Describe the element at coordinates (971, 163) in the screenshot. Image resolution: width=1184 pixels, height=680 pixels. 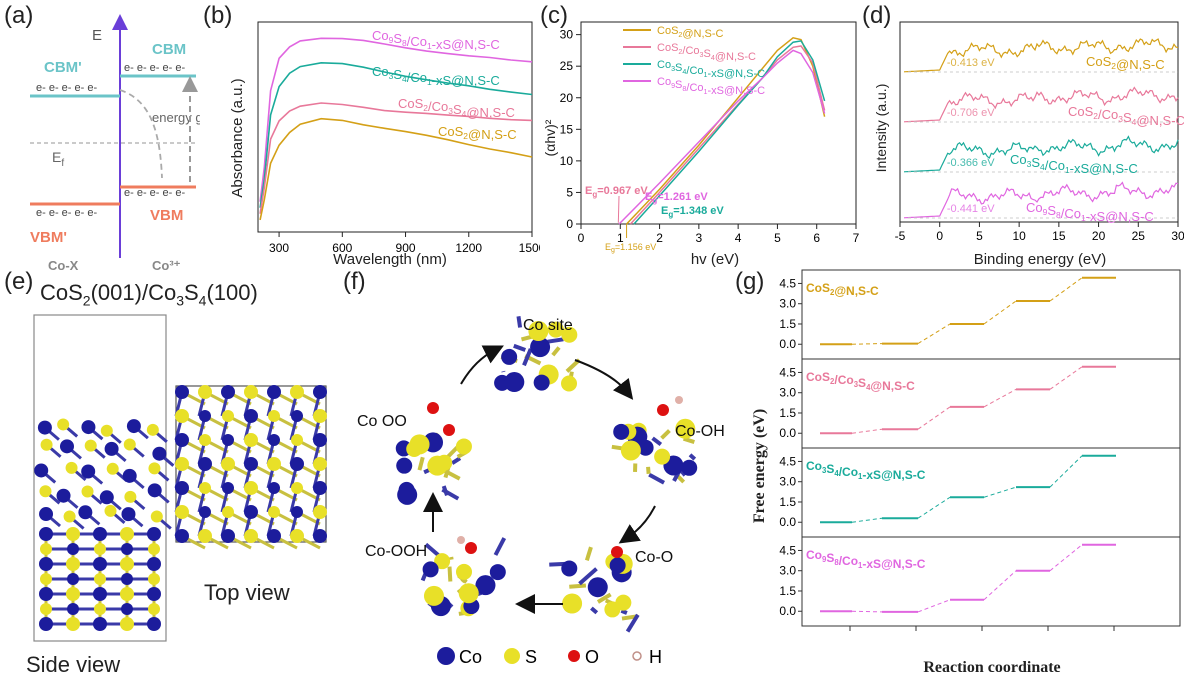
I see `edge-value: -0.366 eV` at that location.